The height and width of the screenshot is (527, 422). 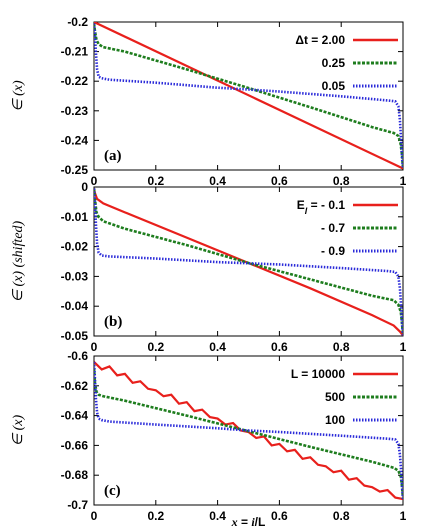 What do you see at coordinates (318, 374) in the screenshot?
I see `legend-label: L = 10000` at bounding box center [318, 374].